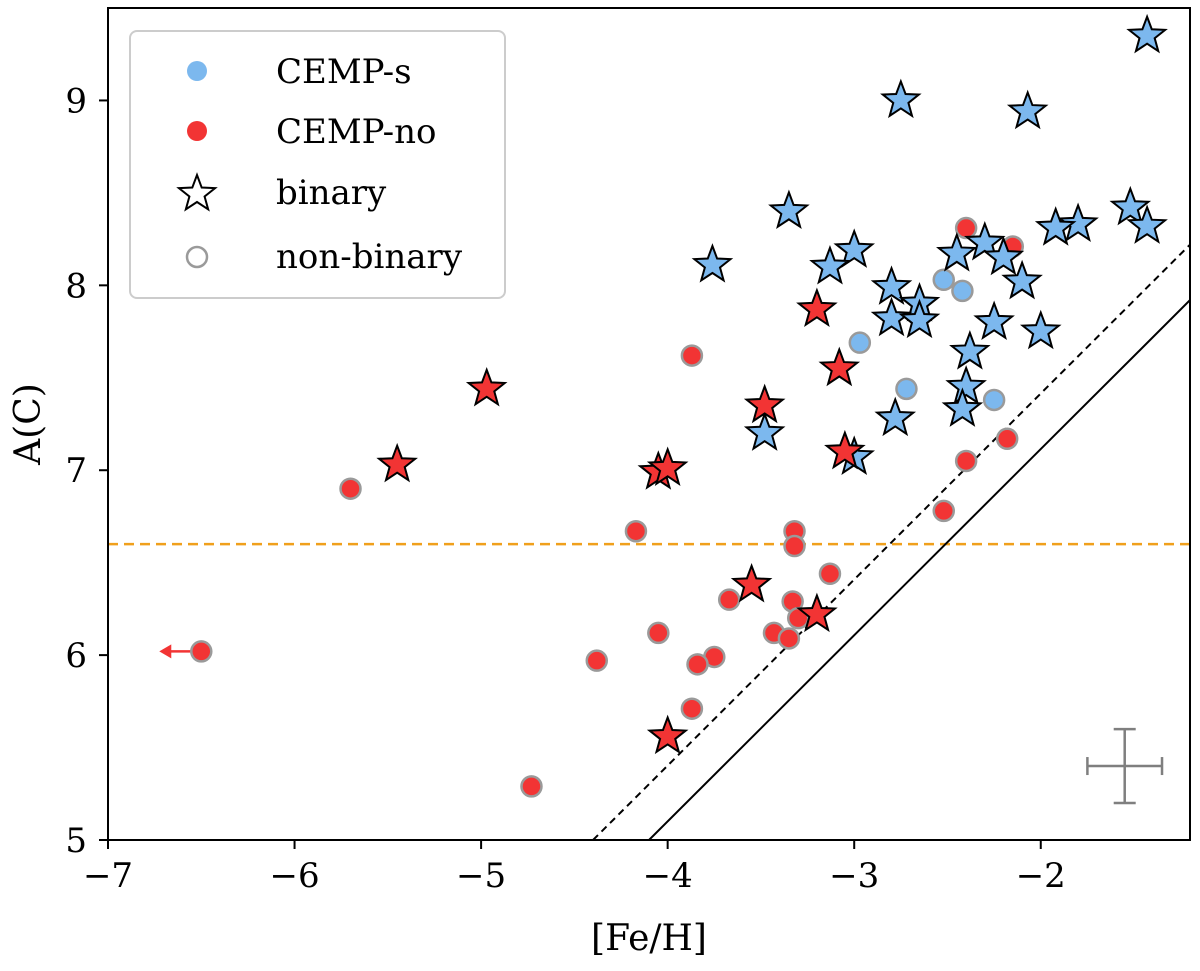 The image size is (1200, 971). What do you see at coordinates (165, 651) in the screenshot?
I see `upper-limit-arrowhead` at bounding box center [165, 651].